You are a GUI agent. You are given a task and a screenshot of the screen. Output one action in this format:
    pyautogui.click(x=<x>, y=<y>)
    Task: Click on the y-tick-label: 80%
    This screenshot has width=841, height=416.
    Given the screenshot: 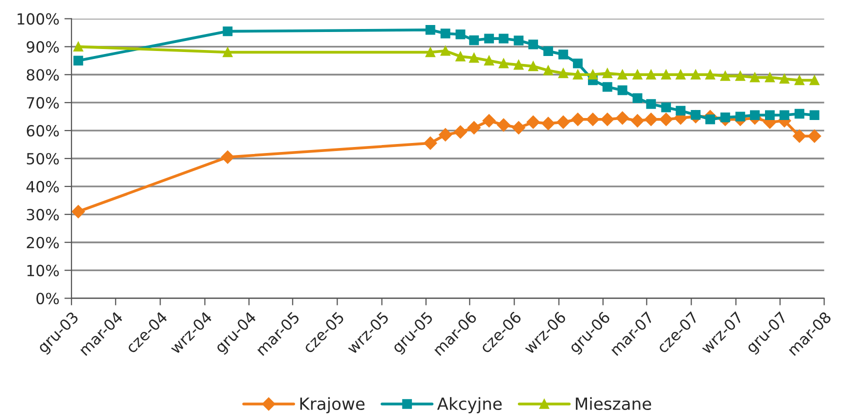 What is the action you would take?
    pyautogui.click(x=42, y=75)
    